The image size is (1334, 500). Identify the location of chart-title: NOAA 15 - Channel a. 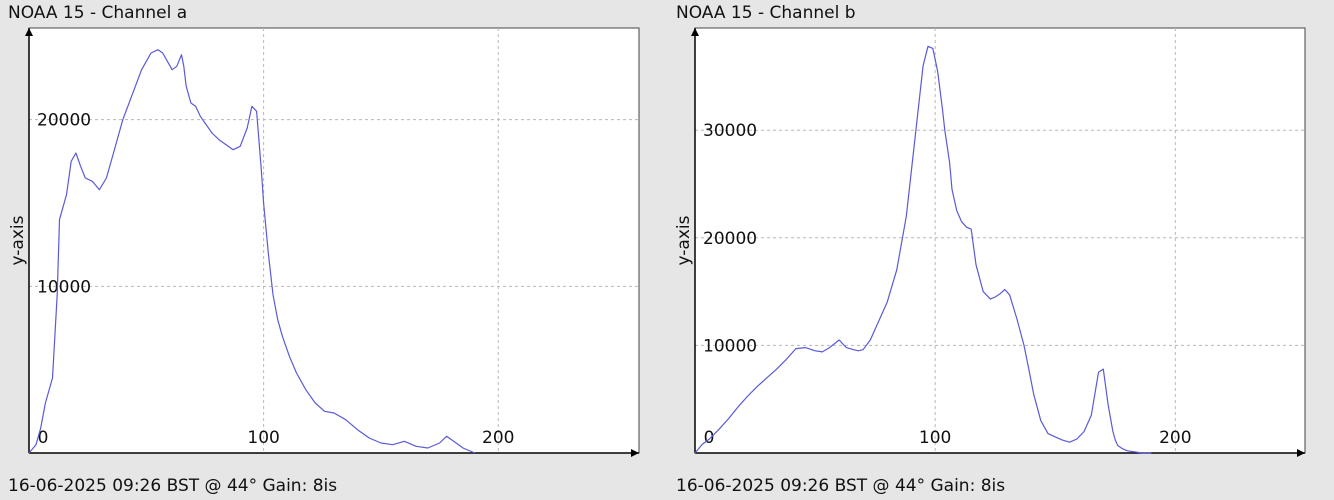
(98, 13).